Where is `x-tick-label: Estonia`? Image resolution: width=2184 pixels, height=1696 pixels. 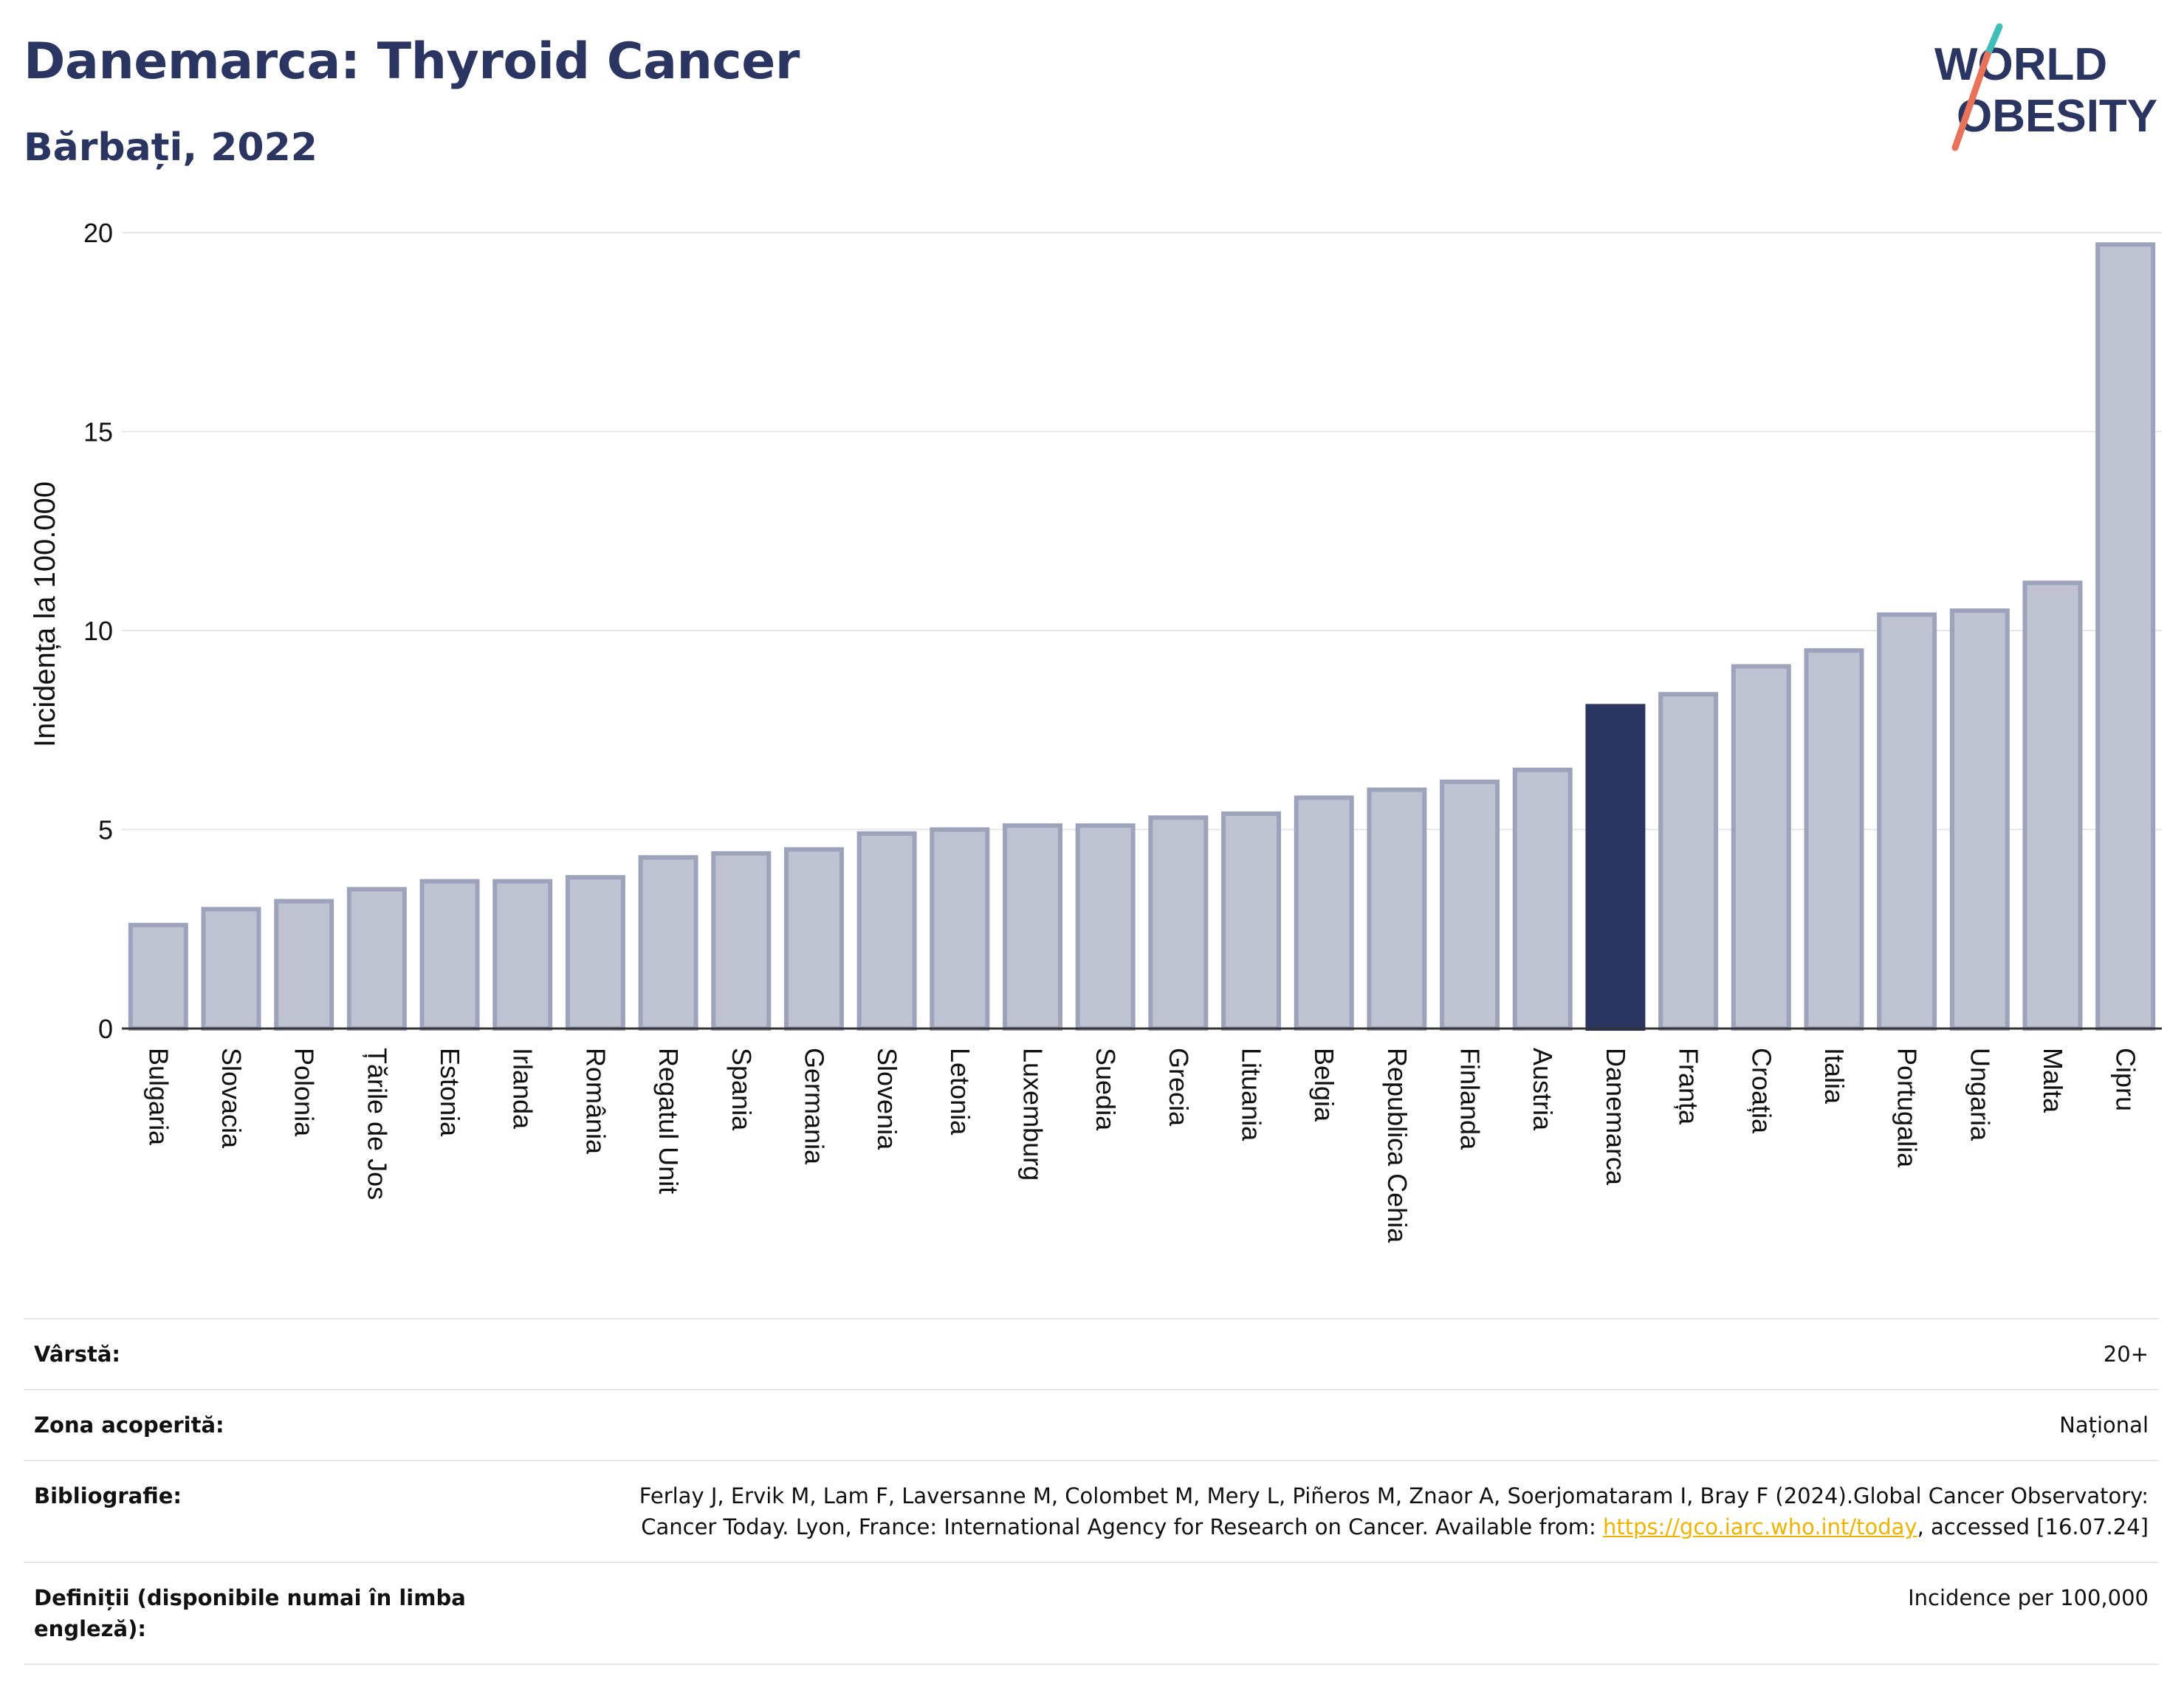 x-tick-label: Estonia is located at coordinates (450, 1092).